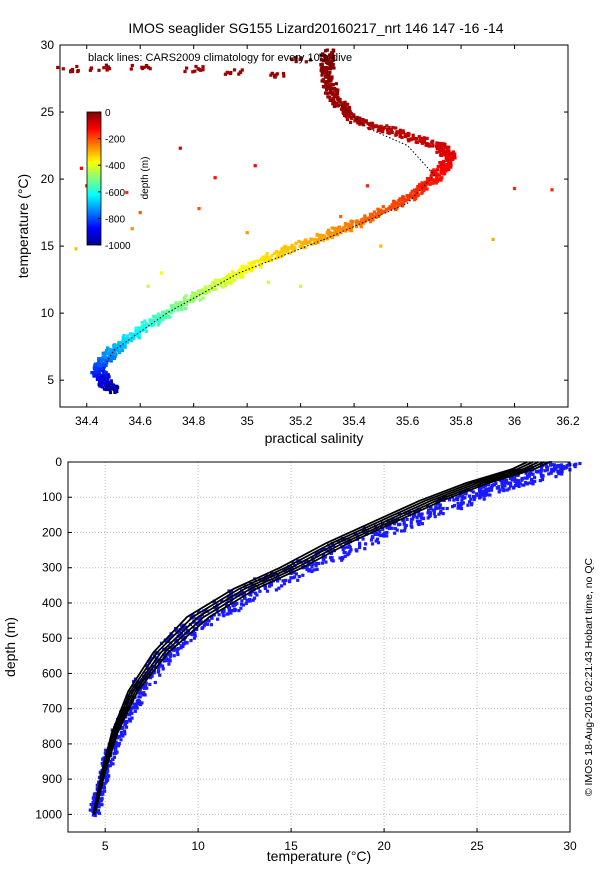 This screenshot has width=600, height=880. Describe the element at coordinates (162, 273) in the screenshot. I see `ts-outlier-point` at that location.